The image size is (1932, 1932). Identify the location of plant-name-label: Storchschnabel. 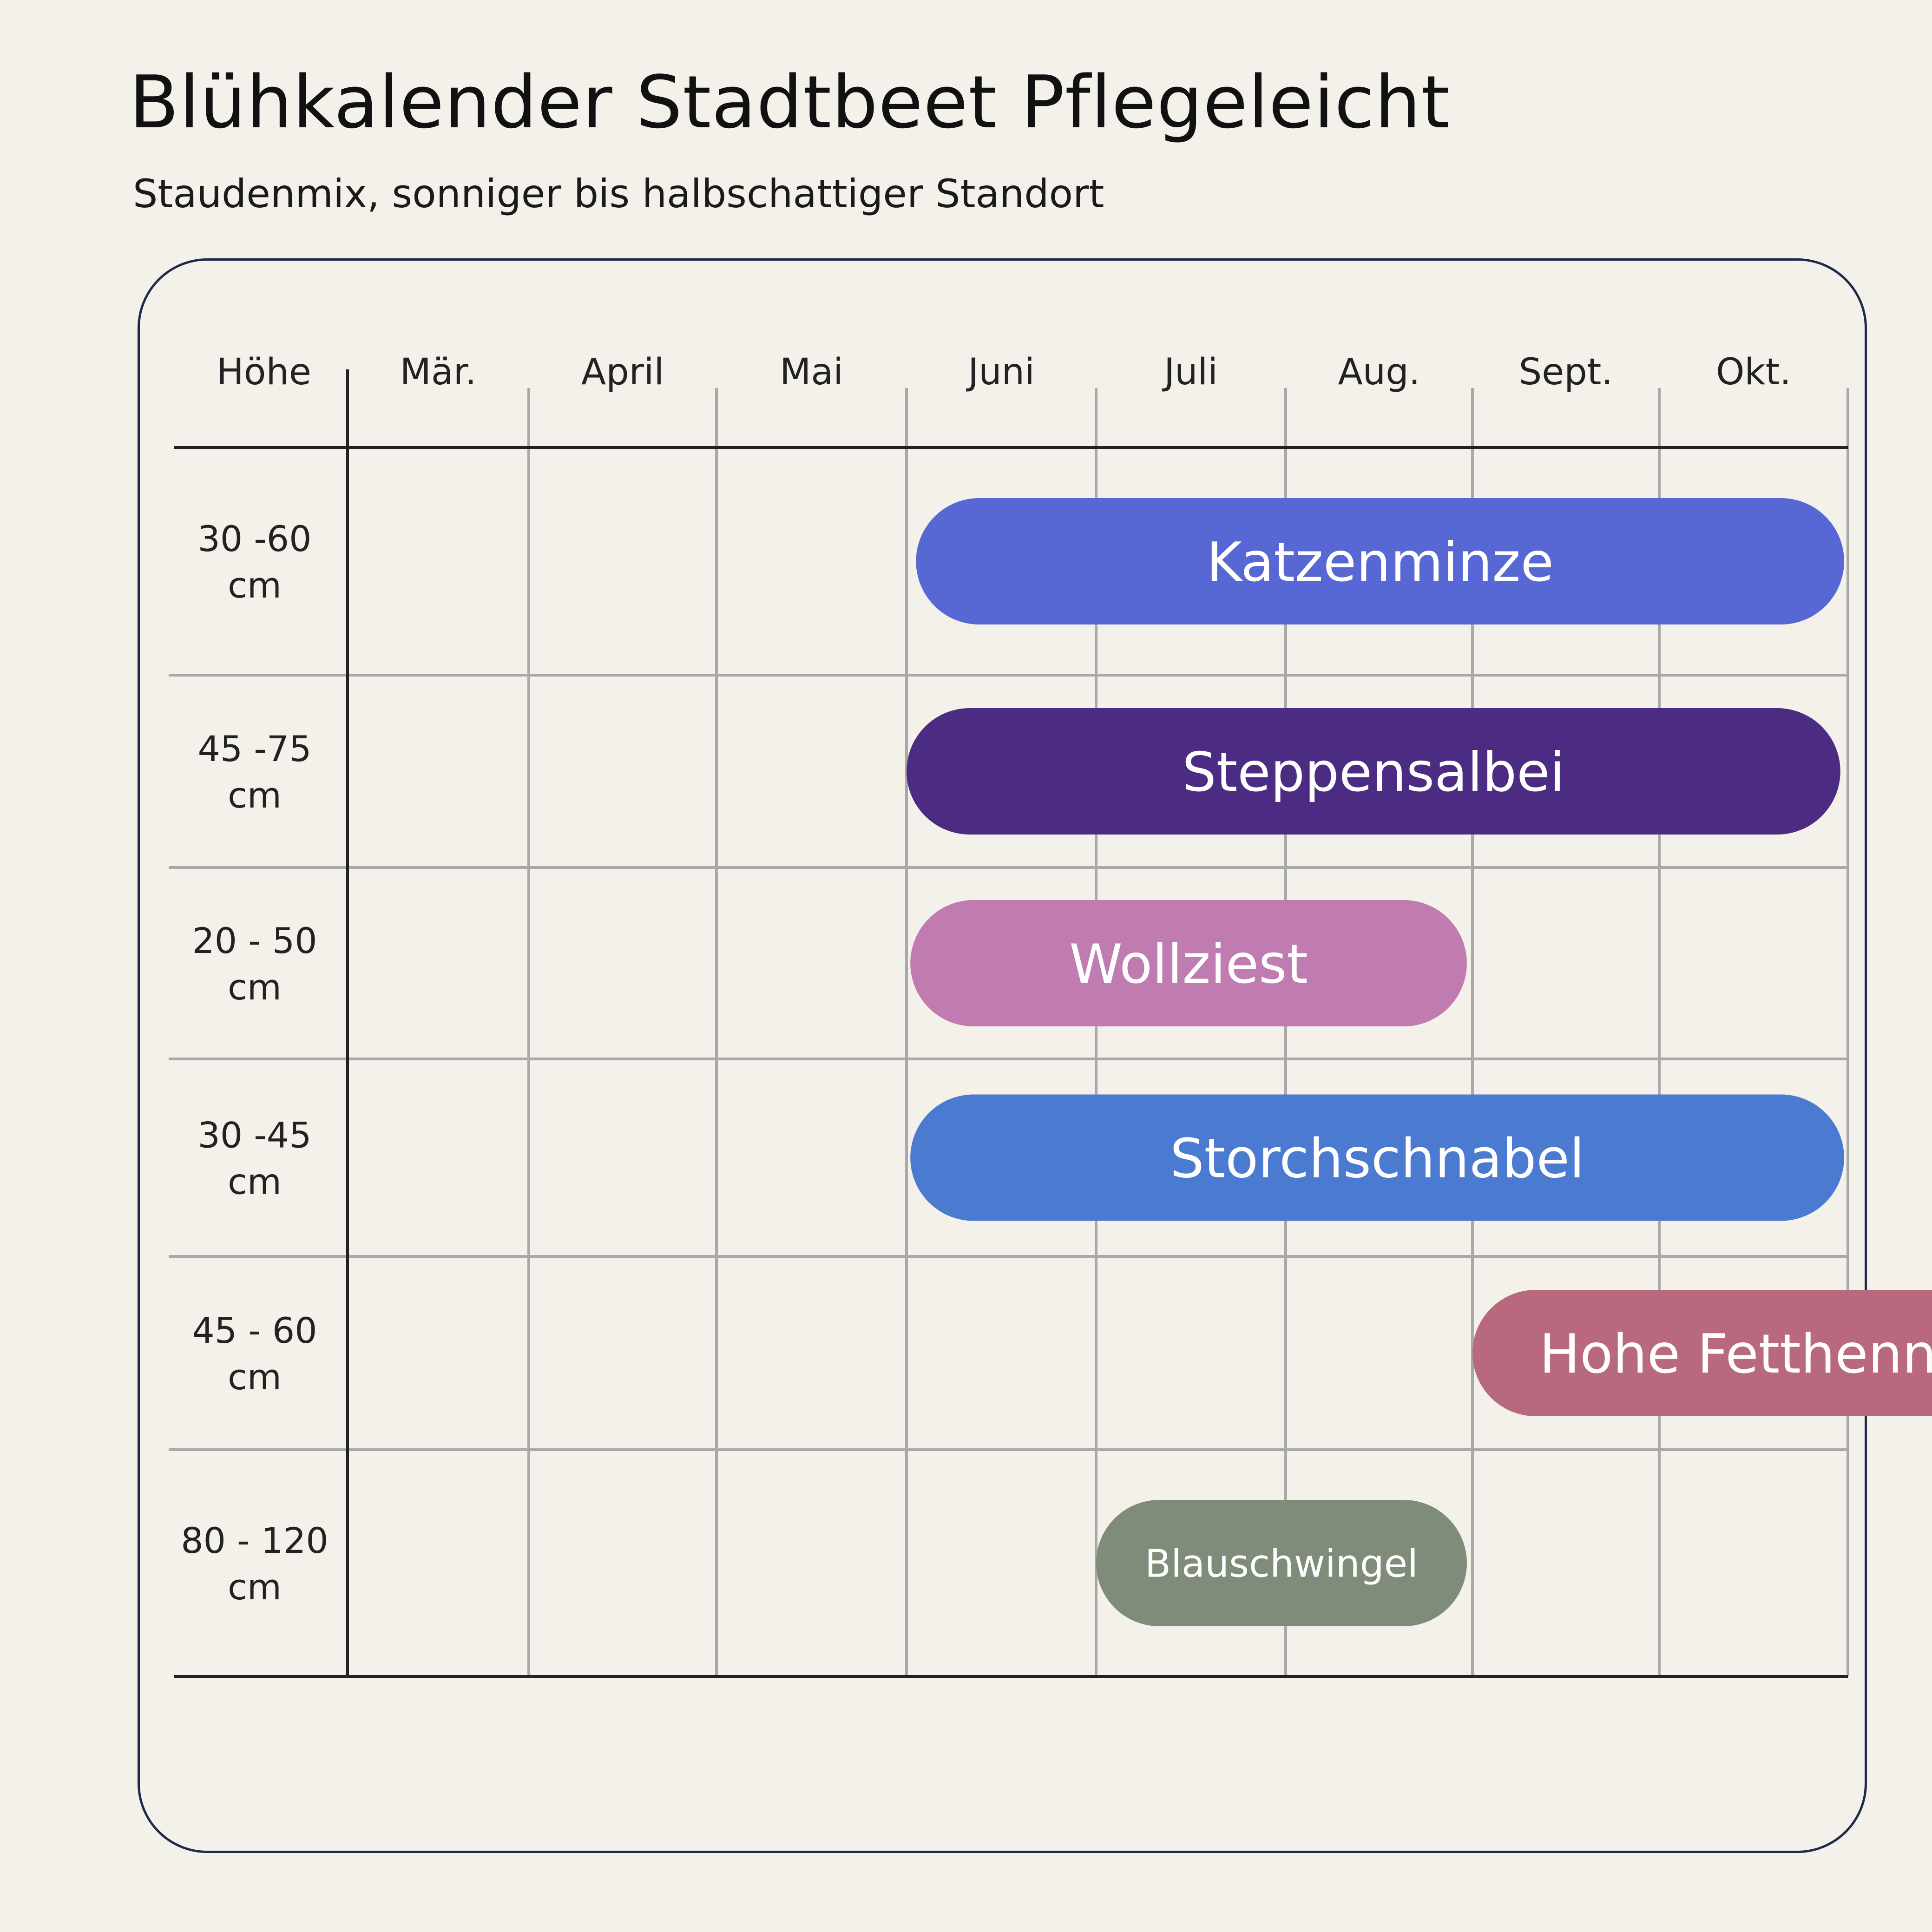
(1377, 1158).